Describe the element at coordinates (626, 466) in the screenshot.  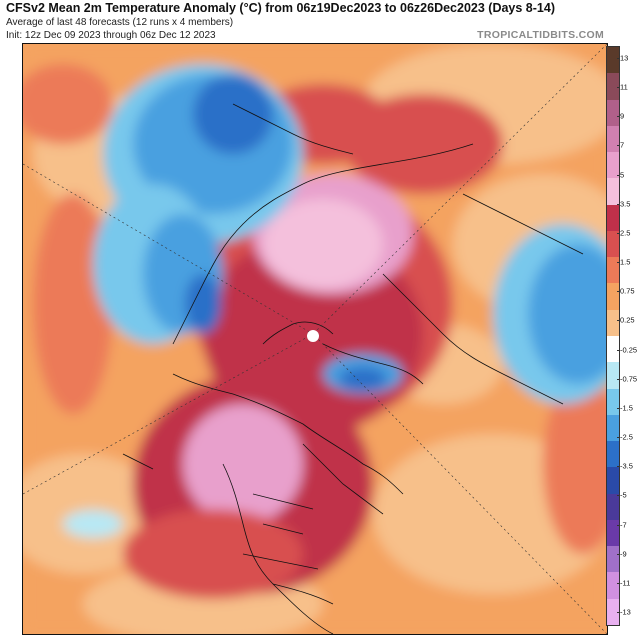
I see `colorbar-tick-label: -3.5` at that location.